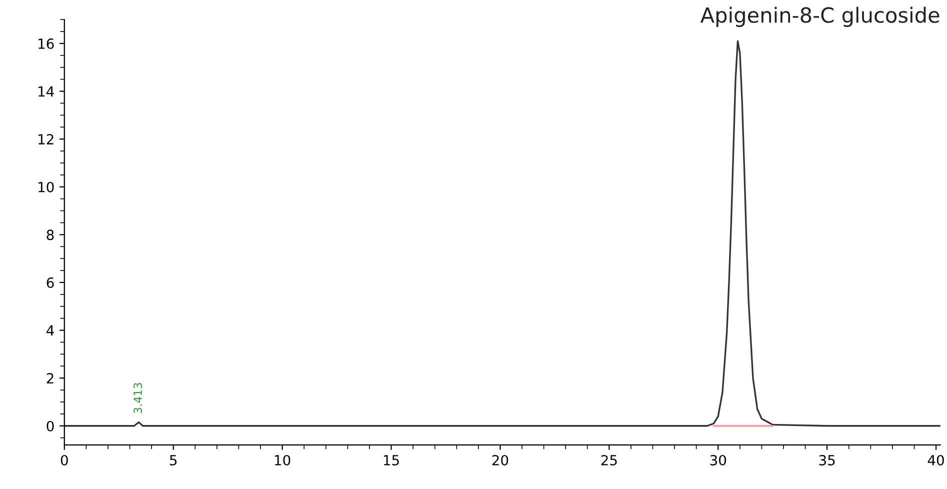  Describe the element at coordinates (173, 460) in the screenshot. I see `x-tick-label: 5` at that location.